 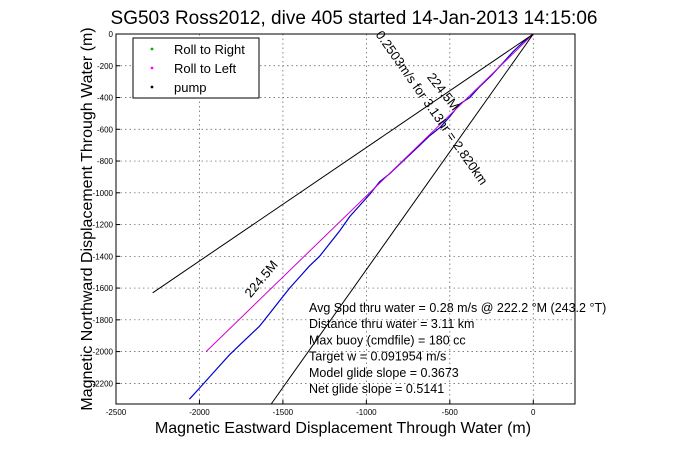 What do you see at coordinates (377, 357) in the screenshot?
I see `info-note: Target w = 0.091954 m/s` at bounding box center [377, 357].